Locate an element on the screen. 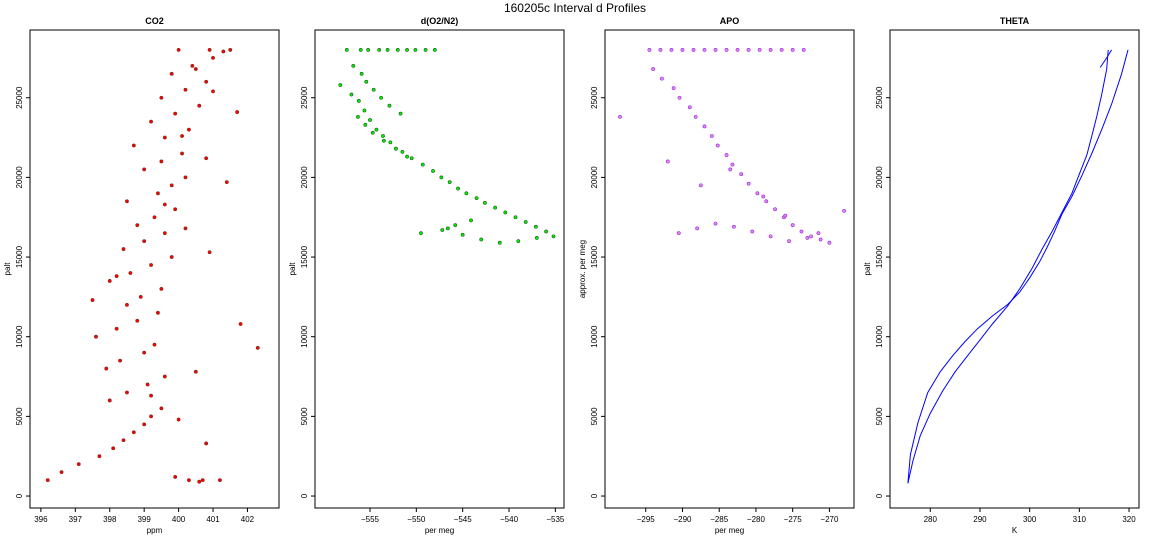  y-tick-label: 15000 is located at coordinates (19, 256).